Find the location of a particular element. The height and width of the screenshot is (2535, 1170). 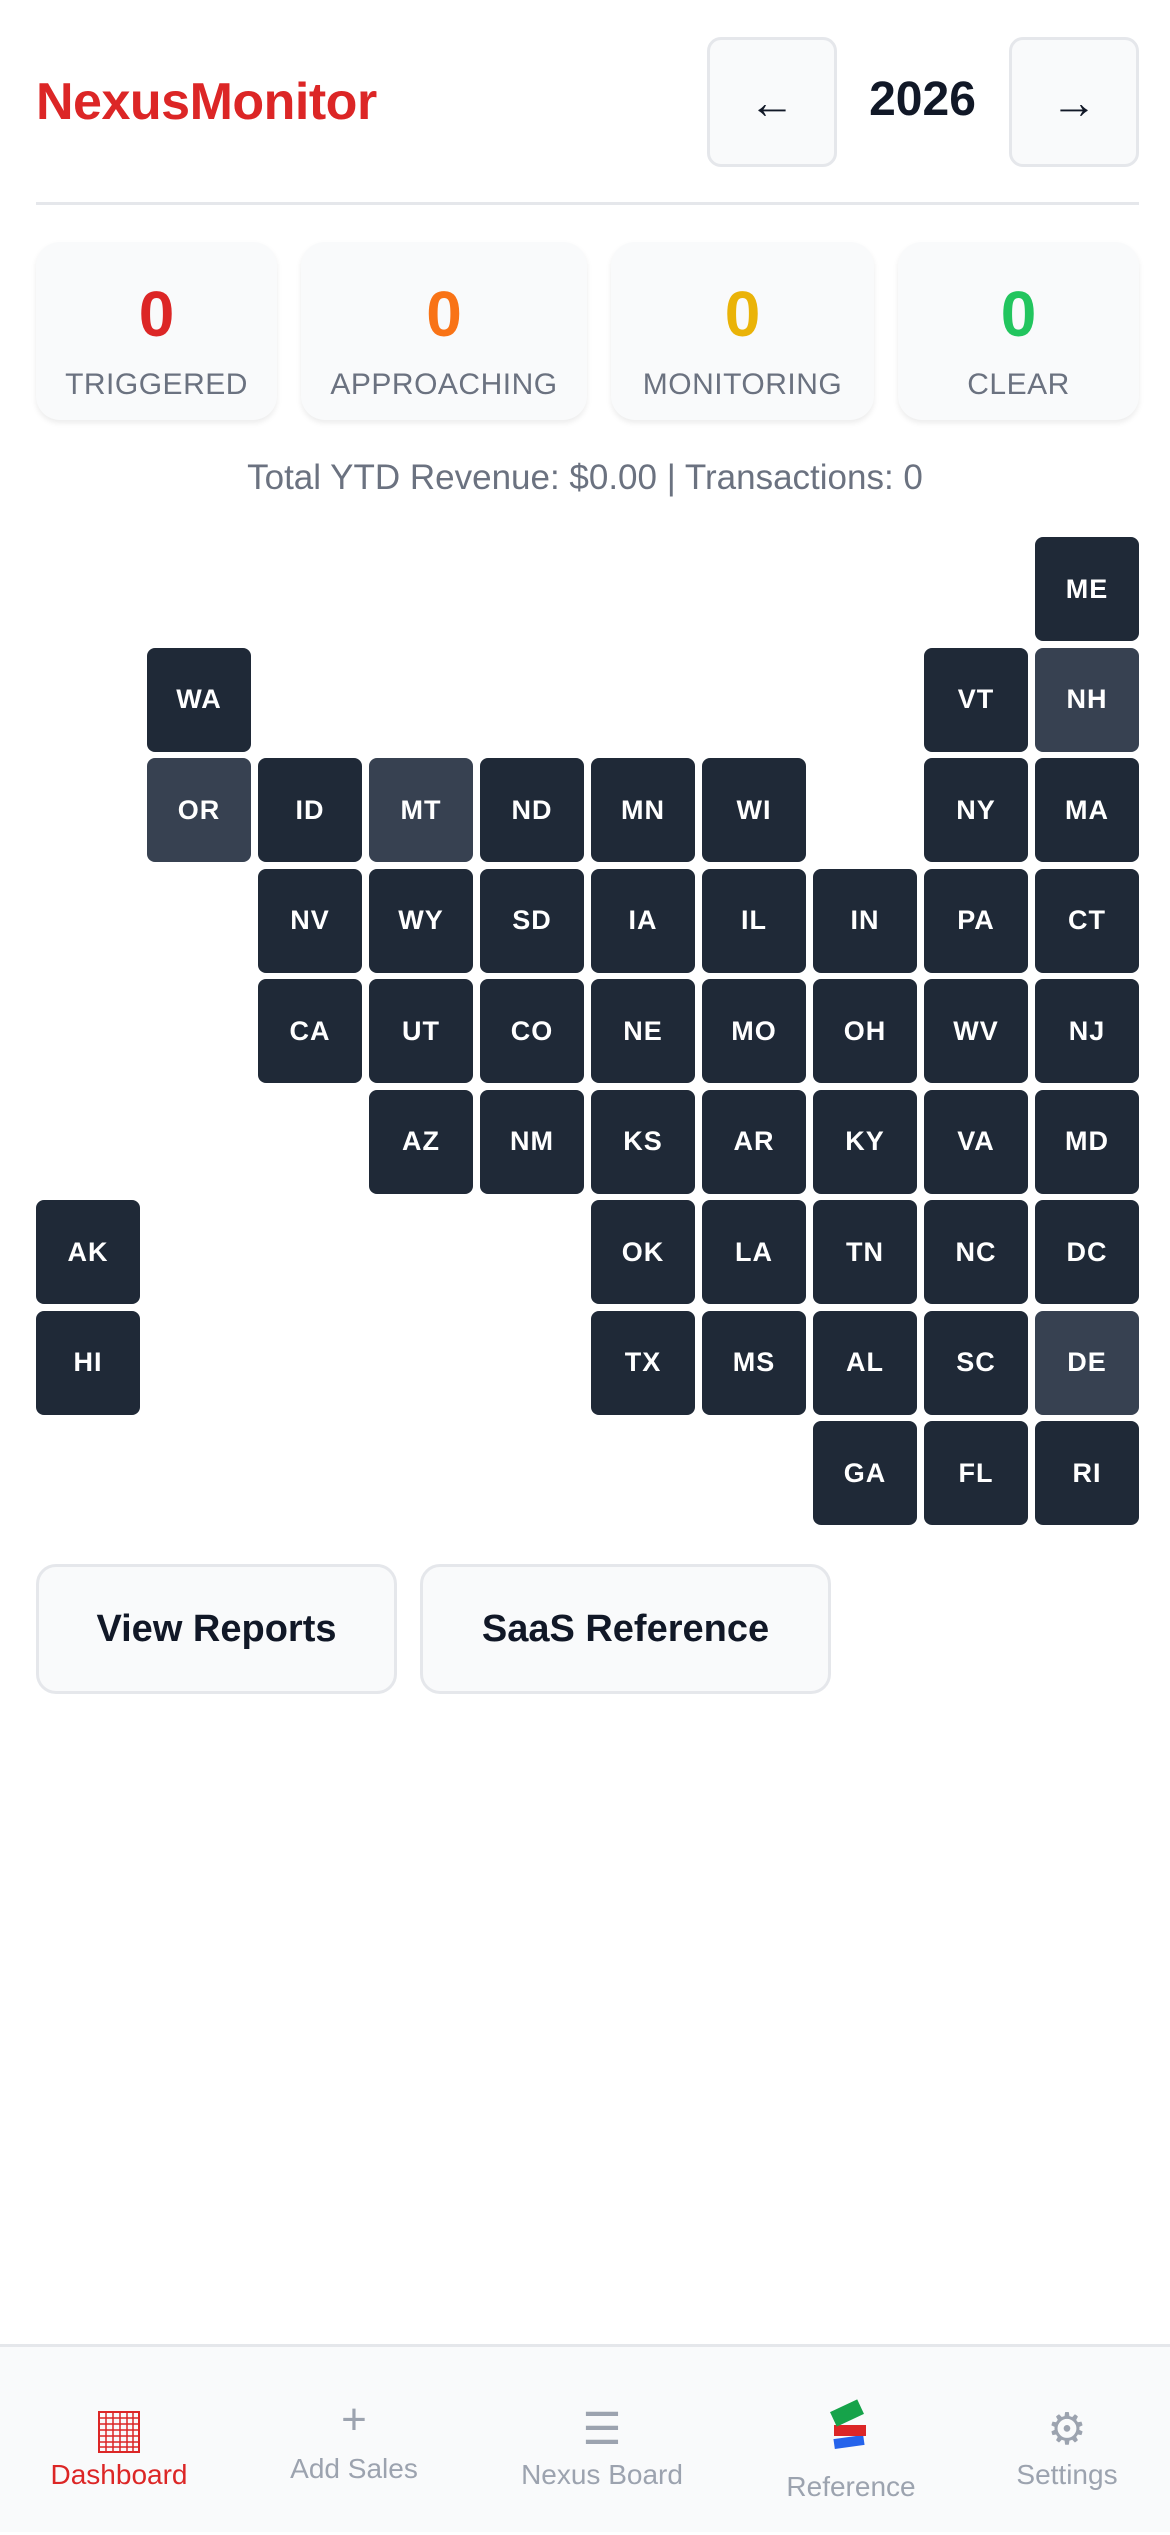

state-tile-mo: MO is located at coordinates (754, 1031).